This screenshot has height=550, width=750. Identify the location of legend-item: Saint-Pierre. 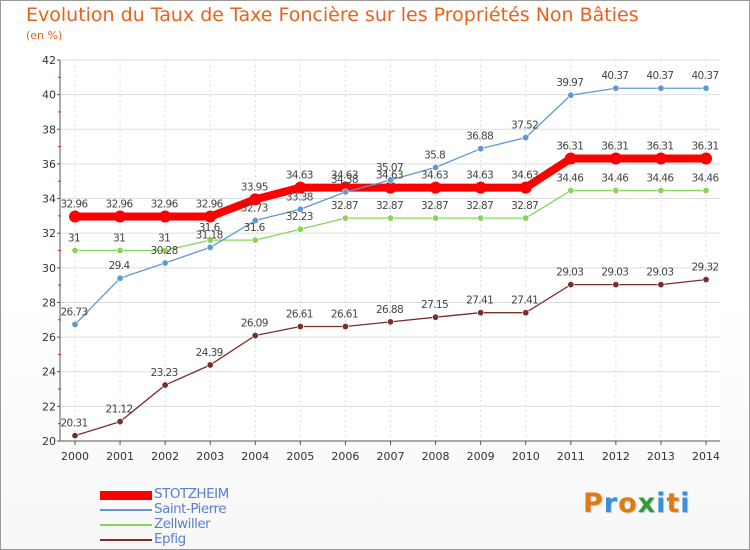
(210, 509).